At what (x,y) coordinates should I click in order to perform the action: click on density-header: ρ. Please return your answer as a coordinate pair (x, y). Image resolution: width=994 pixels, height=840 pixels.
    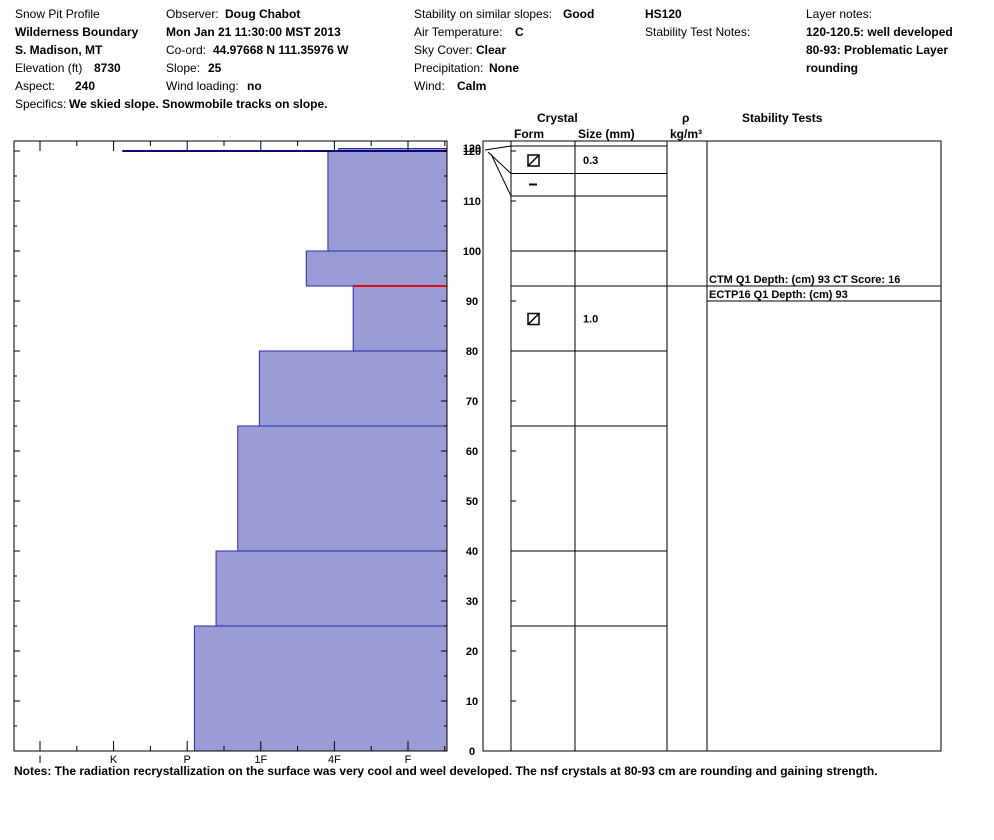
    Looking at the image, I should click on (686, 118).